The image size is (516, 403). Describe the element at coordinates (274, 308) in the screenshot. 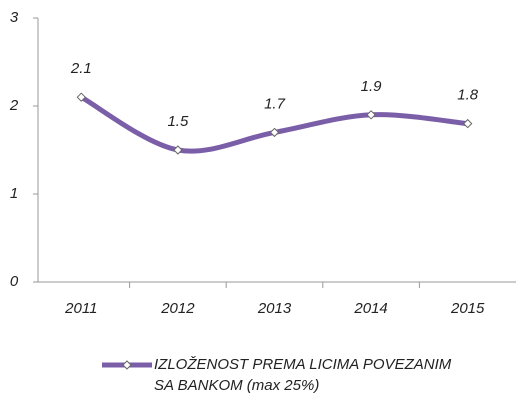

I see `x-tick-label: 2013` at that location.